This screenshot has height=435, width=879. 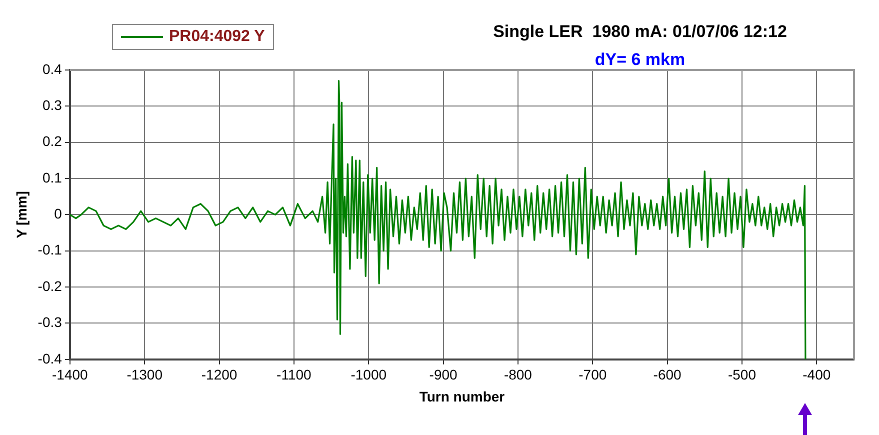 I want to click on x-tick-label: -600, so click(x=667, y=374).